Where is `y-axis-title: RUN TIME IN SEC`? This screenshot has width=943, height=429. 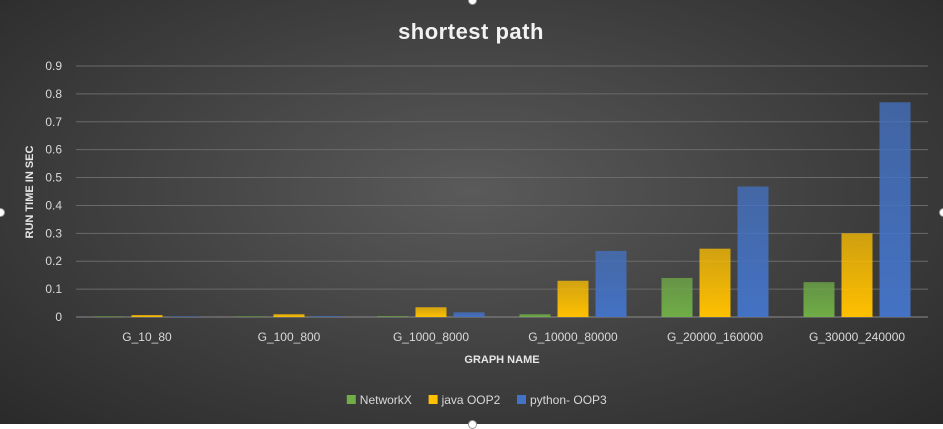
y-axis-title: RUN TIME IN SEC is located at coordinates (30, 192).